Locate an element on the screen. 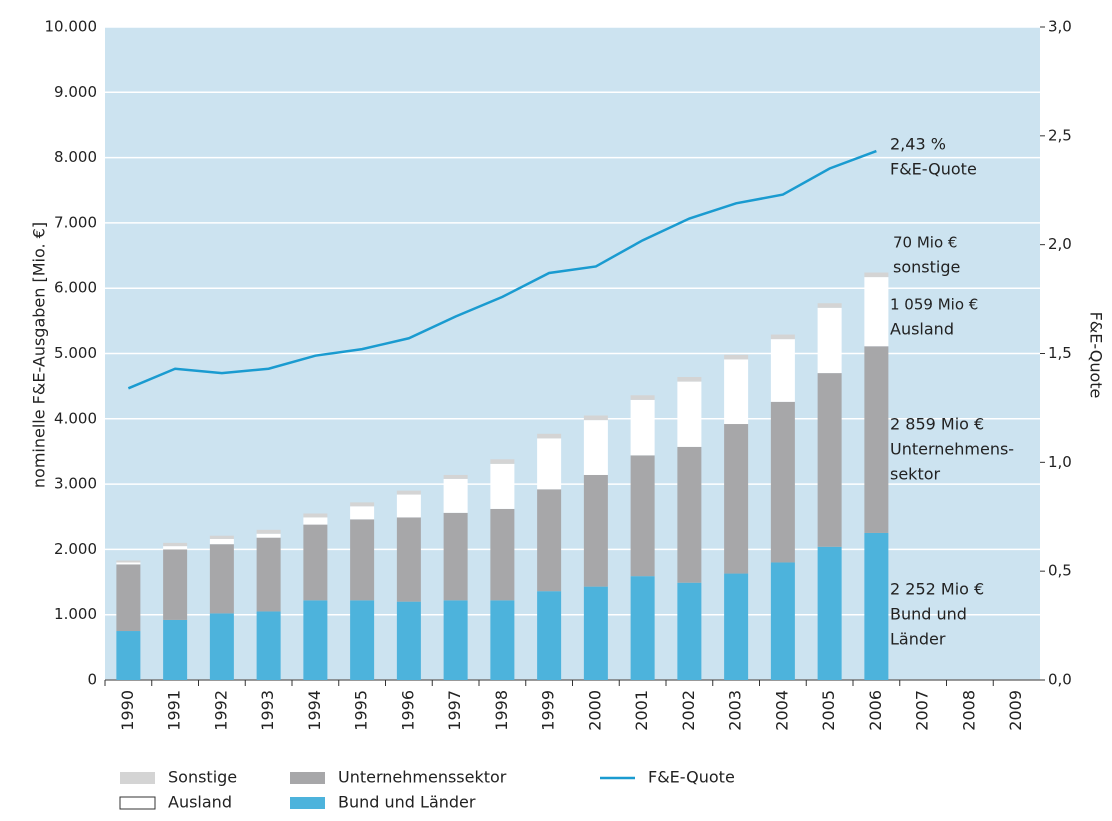 The height and width of the screenshot is (821, 1112). legend-label: Ausland is located at coordinates (200, 802).